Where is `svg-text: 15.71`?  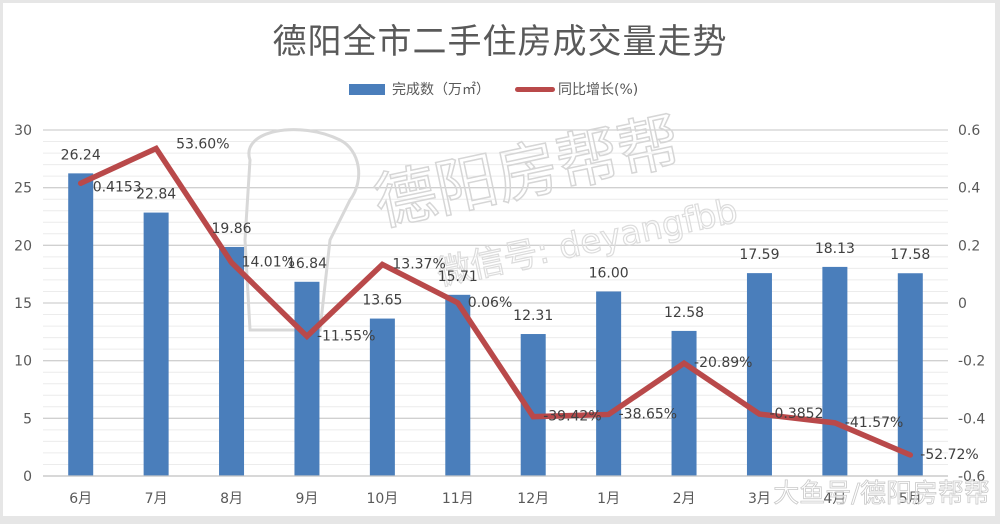
svg-text: 15.71 is located at coordinates (458, 277).